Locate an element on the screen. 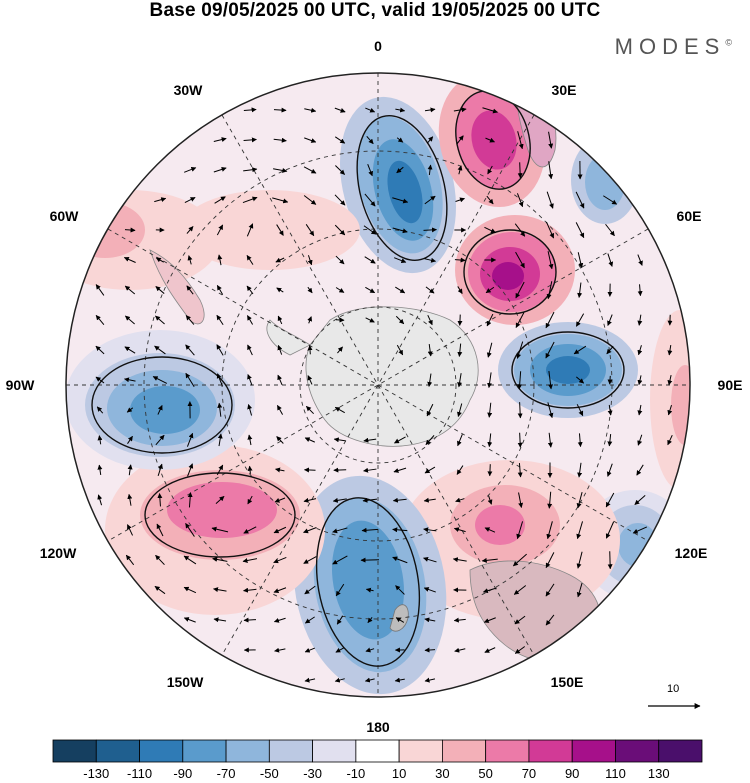 This screenshot has width=750, height=783. brand-copyright-mark: © is located at coordinates (728, 42).